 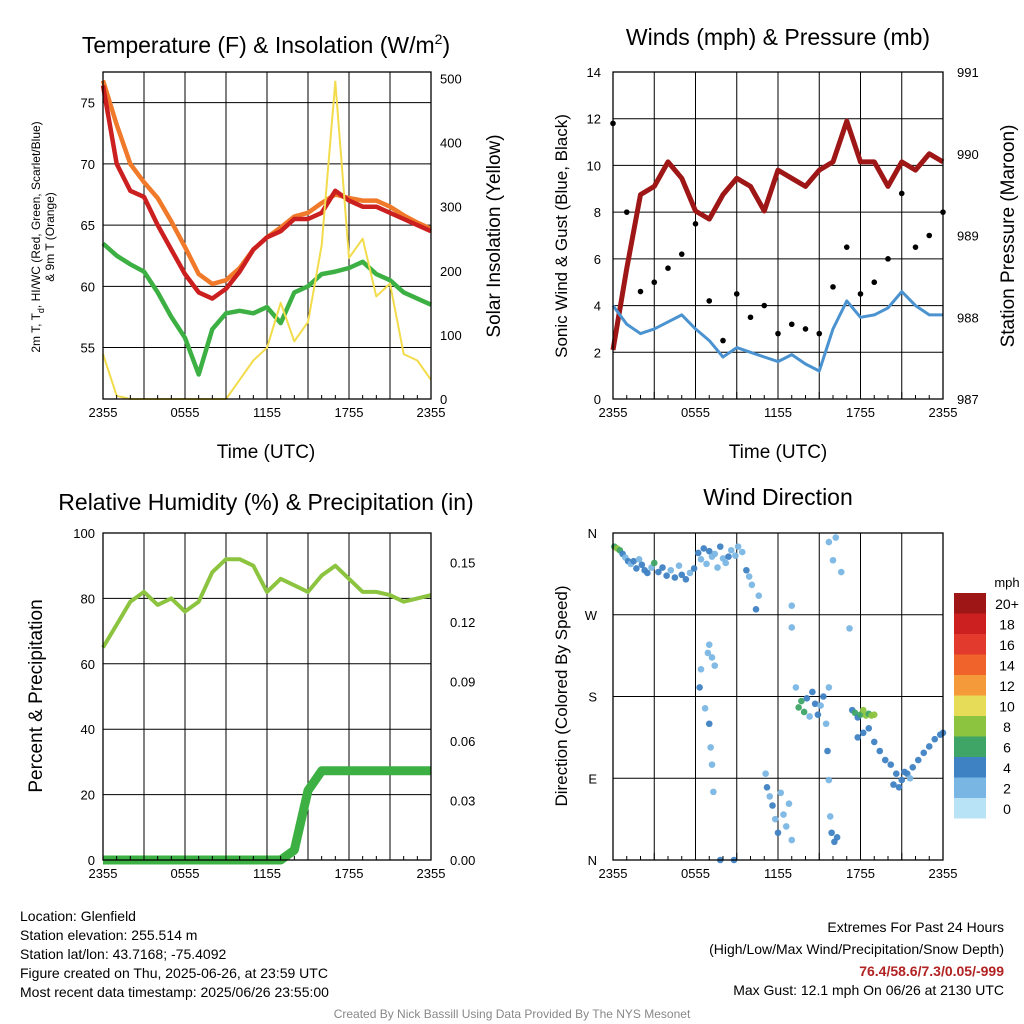 What do you see at coordinates (597, 212) in the screenshot?
I see `y-tick-label: 8` at bounding box center [597, 212].